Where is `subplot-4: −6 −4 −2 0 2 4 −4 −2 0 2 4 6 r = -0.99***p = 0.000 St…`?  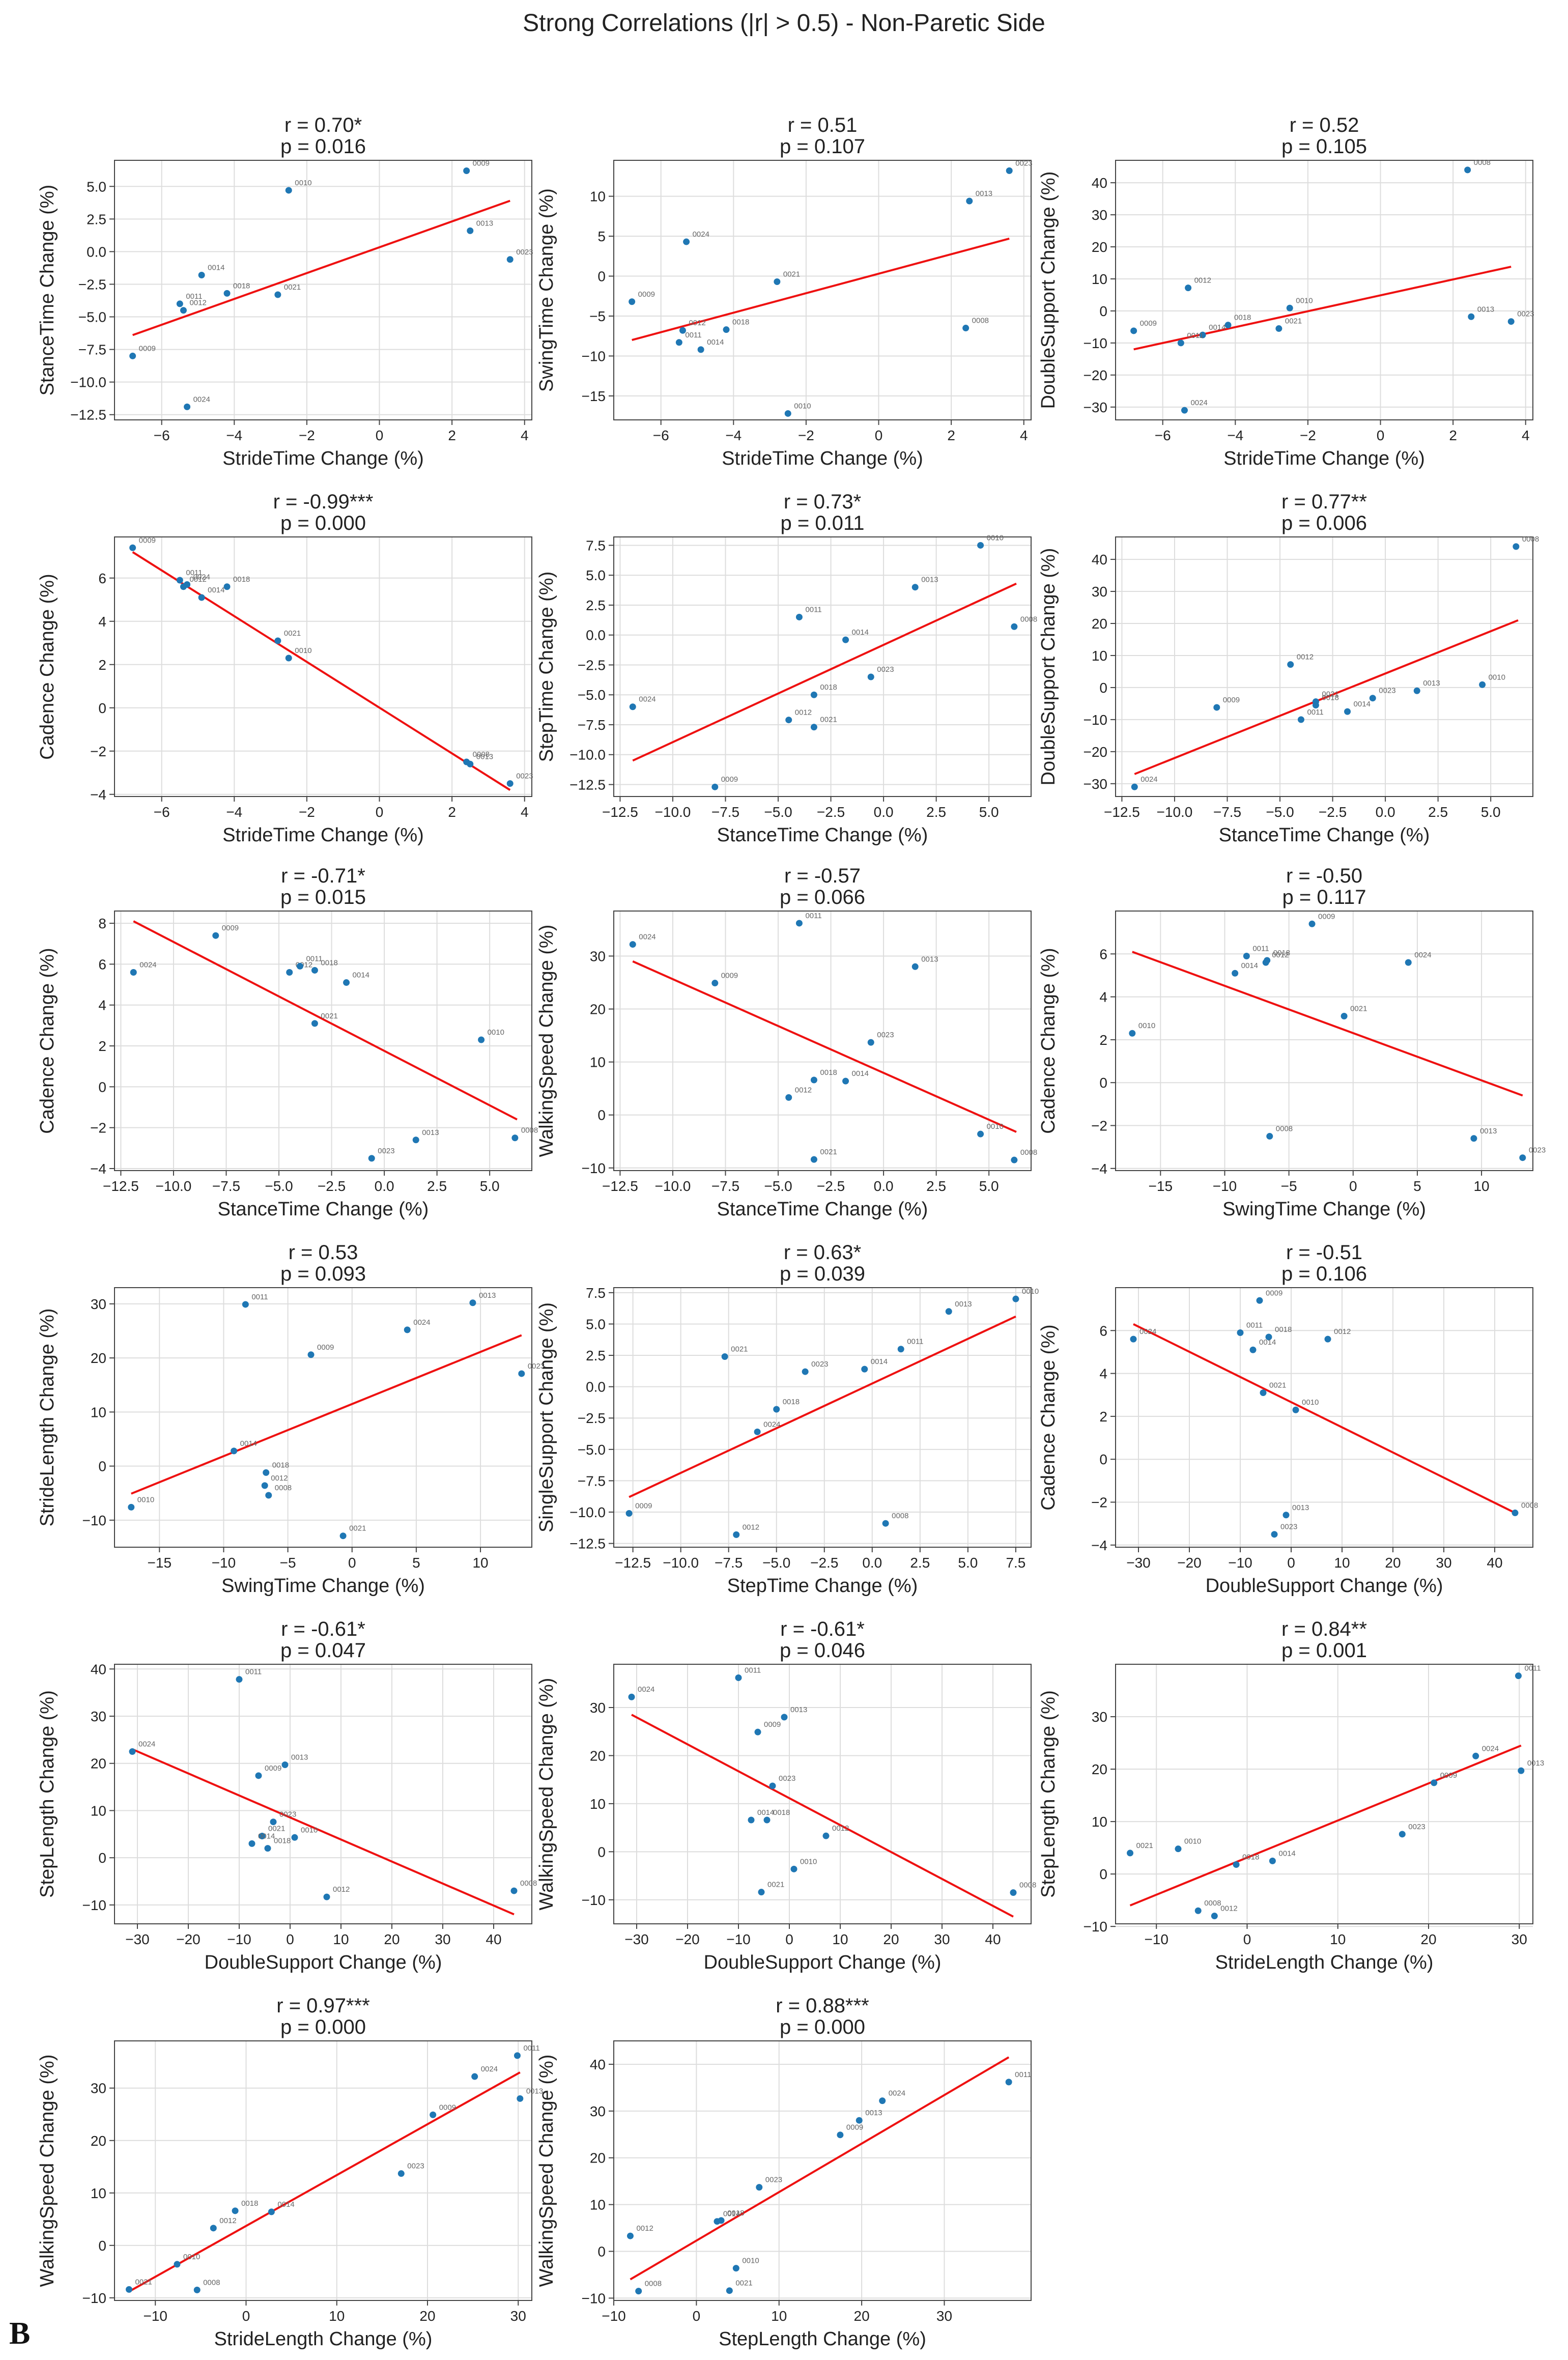 subplot-4: −6 −4 −2 0 2 4 −4 −2 0 2 4 6 r = -0.99***p = 0.000 St… is located at coordinates (285, 669).